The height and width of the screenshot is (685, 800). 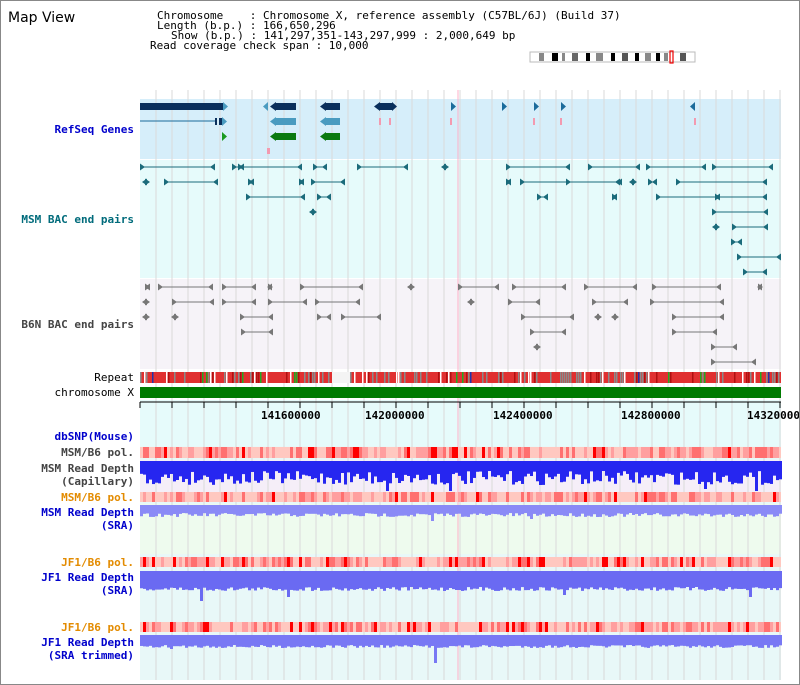 I want to click on track-label-jf1-b6-pol-1: JF1/B6 pol., so click(x=97, y=562).